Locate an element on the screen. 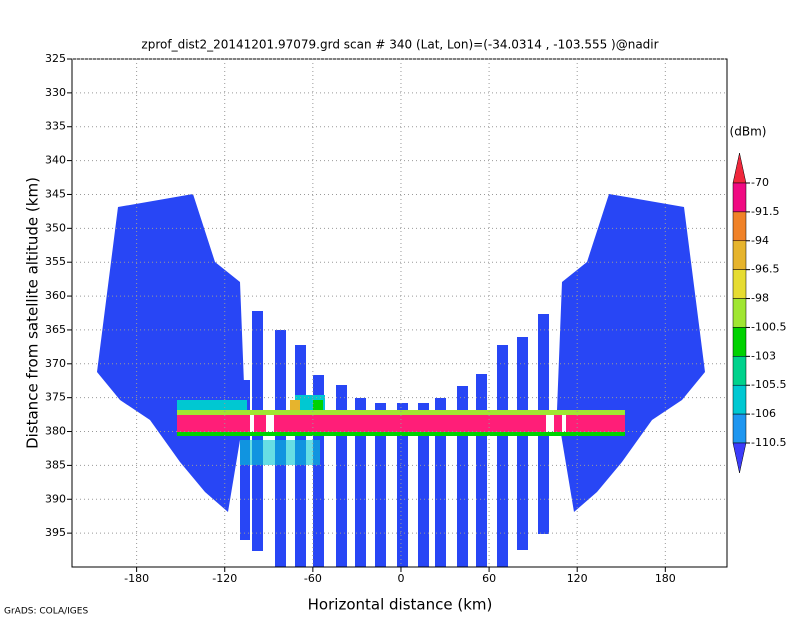 The height and width of the screenshot is (622, 800). y-tick-label: 365 is located at coordinates (55, 329).